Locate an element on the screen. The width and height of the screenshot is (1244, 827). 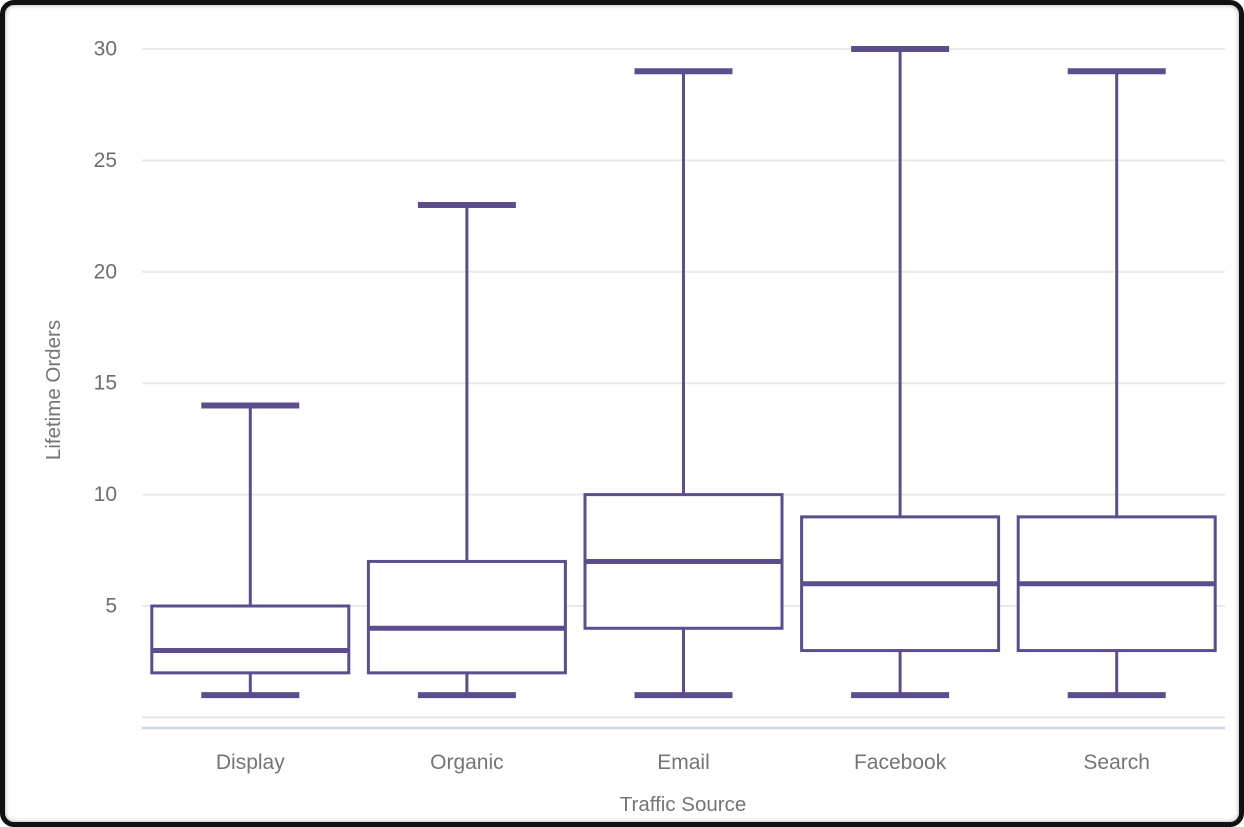
category-label: Email is located at coordinates (683, 762).